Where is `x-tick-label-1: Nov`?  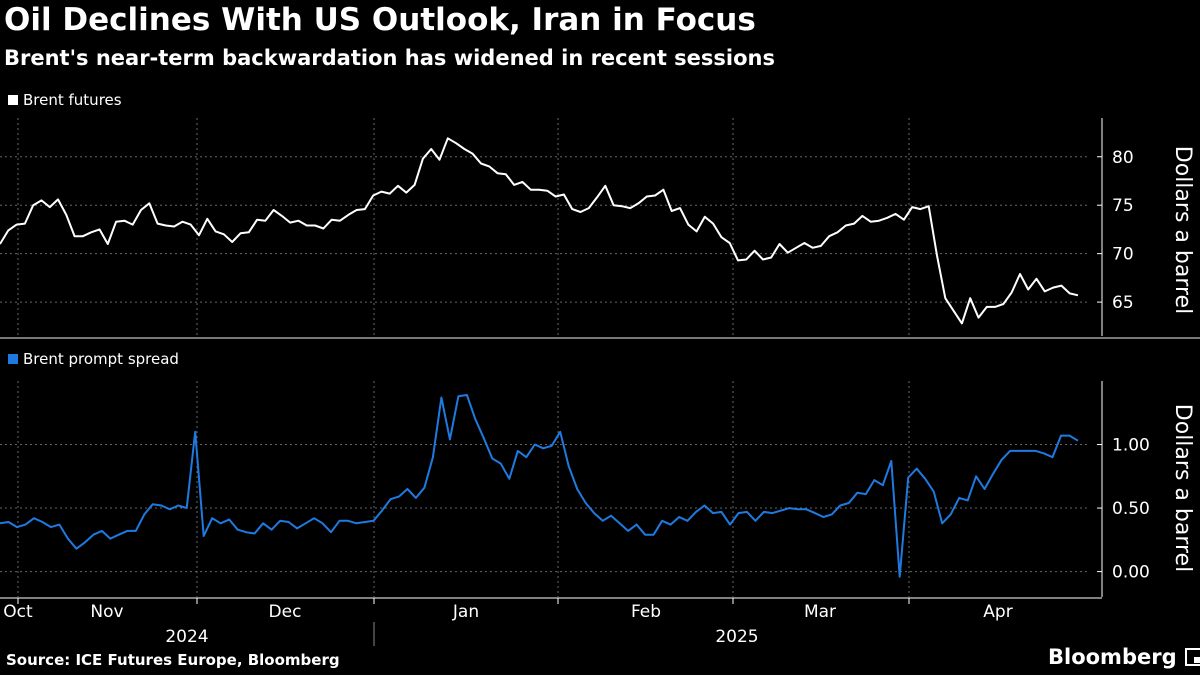 x-tick-label-1: Nov is located at coordinates (106, 612).